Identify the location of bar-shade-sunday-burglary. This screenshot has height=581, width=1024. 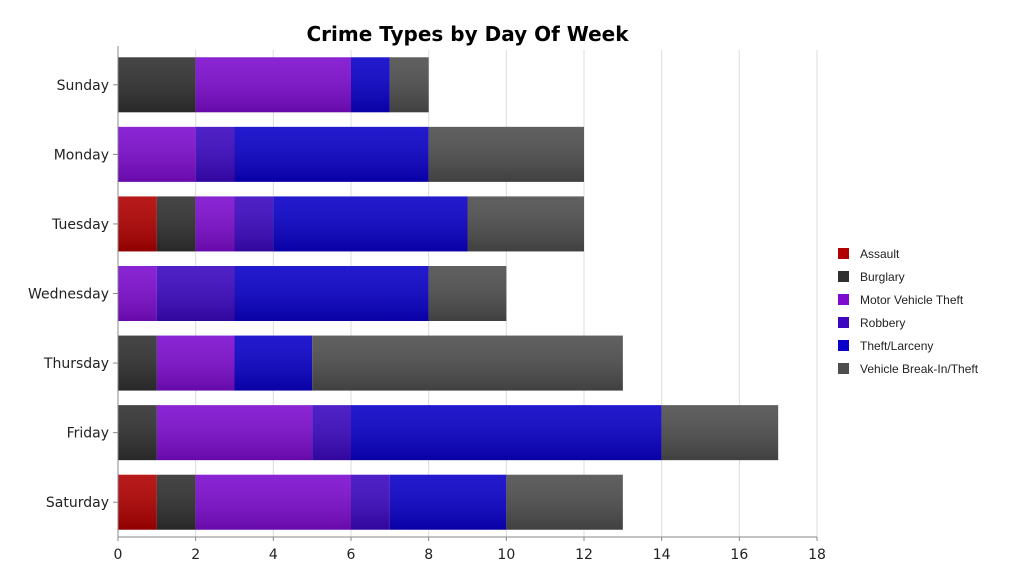
(157, 85).